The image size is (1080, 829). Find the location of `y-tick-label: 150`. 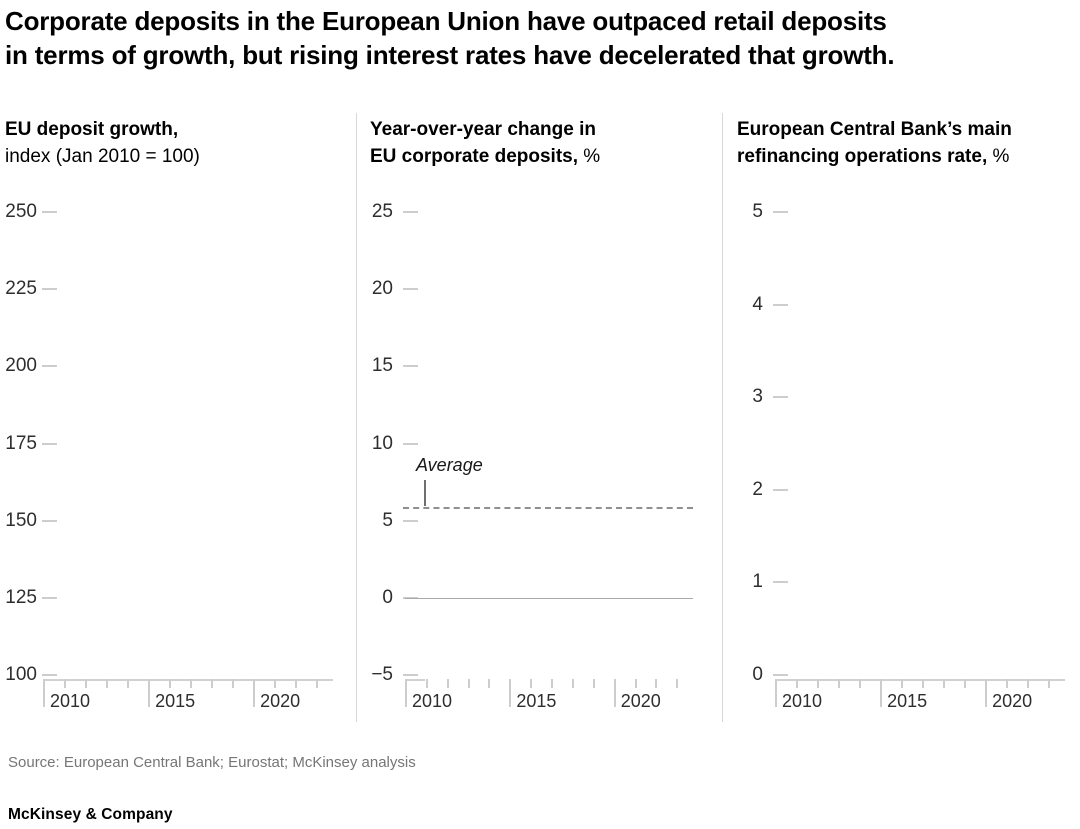

y-tick-label: 150 is located at coordinates (21, 520).